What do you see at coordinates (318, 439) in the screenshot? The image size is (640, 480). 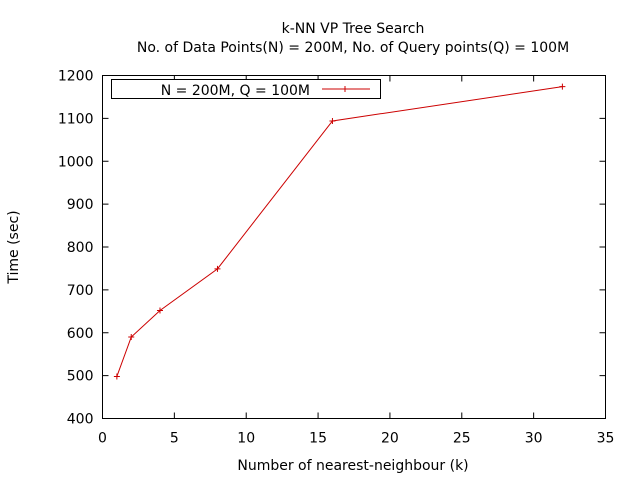 I see `x-tick-label: 15` at bounding box center [318, 439].